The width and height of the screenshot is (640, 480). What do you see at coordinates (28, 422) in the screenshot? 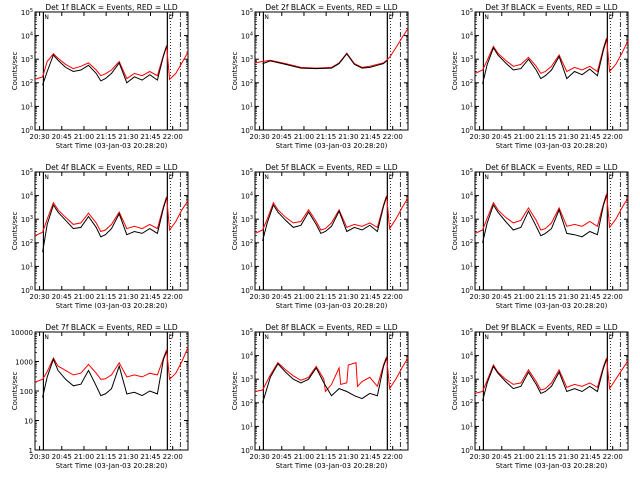
I see `y-tick-label: 10` at bounding box center [28, 422].